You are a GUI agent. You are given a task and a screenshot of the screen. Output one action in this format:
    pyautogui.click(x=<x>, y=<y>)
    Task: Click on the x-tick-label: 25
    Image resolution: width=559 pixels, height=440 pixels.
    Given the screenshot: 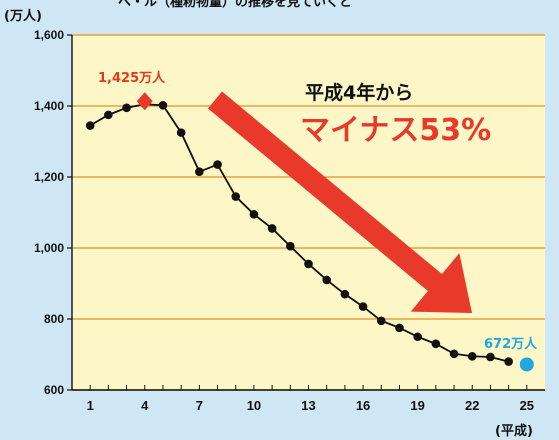 What is the action you would take?
    pyautogui.click(x=527, y=405)
    